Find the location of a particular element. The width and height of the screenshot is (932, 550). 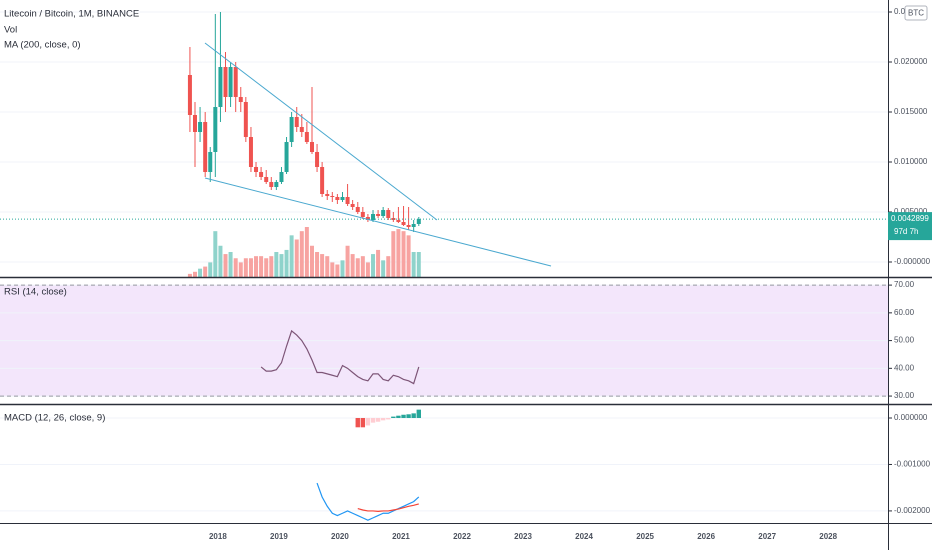

countdown-label: 97d 7h is located at coordinates (906, 231).